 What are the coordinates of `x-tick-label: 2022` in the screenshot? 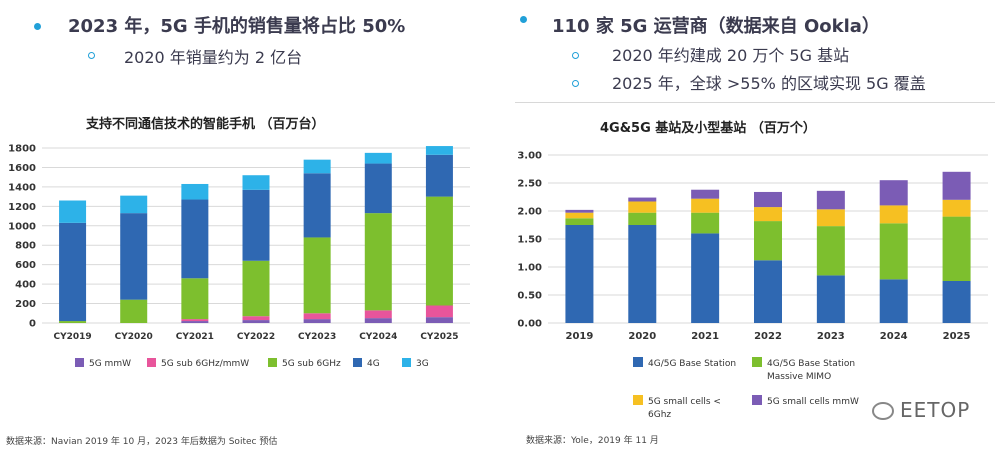 It's located at (768, 336).